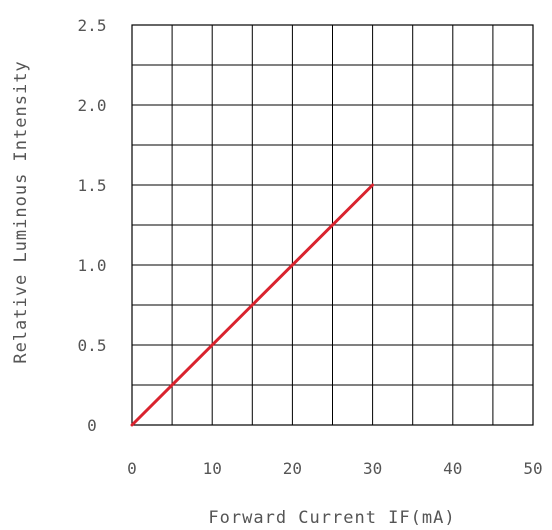 This screenshot has width=552, height=530. What do you see at coordinates (372, 468) in the screenshot?
I see `x-tick-label: 30` at bounding box center [372, 468].